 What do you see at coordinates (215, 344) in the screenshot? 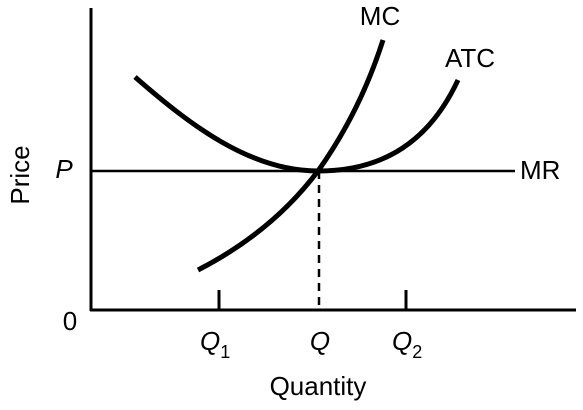
I see `q1-label: Q1` at bounding box center [215, 344].